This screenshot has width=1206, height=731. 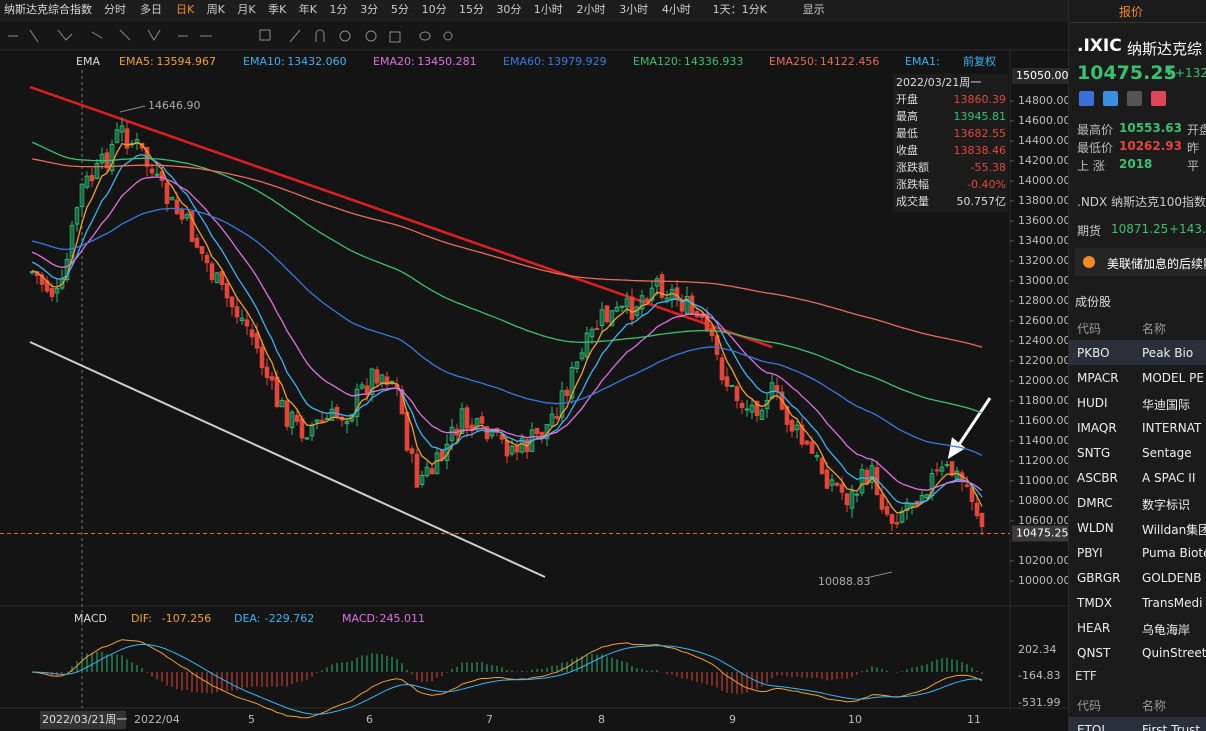 I want to click on trend-line, so click(x=287, y=459).